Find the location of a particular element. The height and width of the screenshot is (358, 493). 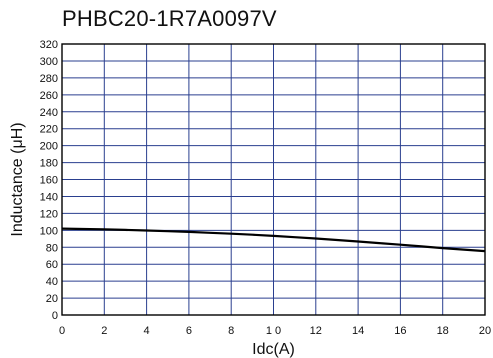

x-ticks: 0 2 4 6 8 1 0 12 14 16 18 20 is located at coordinates (275, 331).